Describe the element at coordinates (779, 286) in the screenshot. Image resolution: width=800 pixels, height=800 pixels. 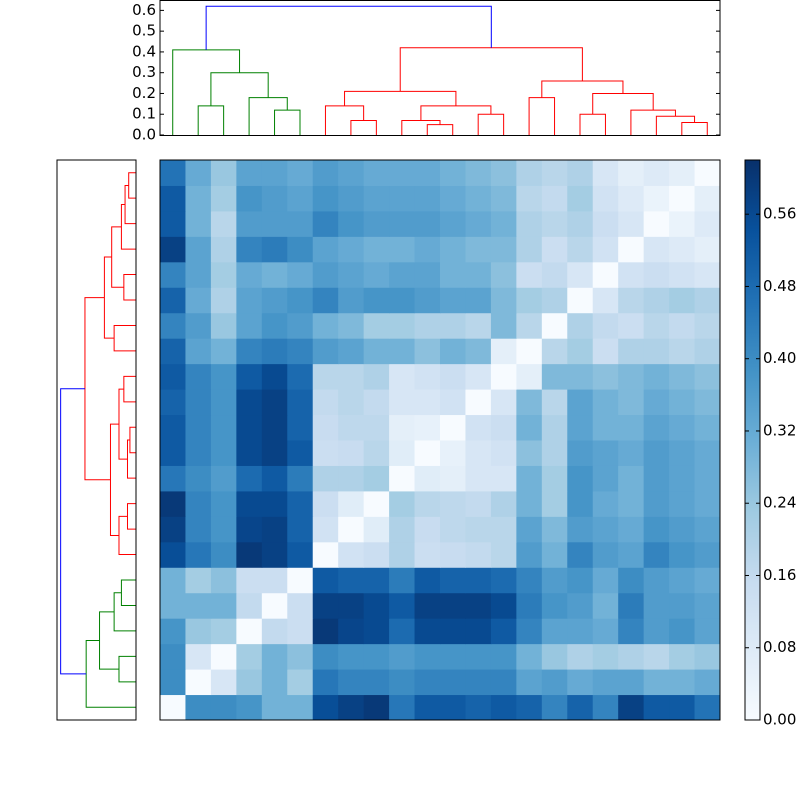
I see `colorbar-tick-label: 0.48` at that location.